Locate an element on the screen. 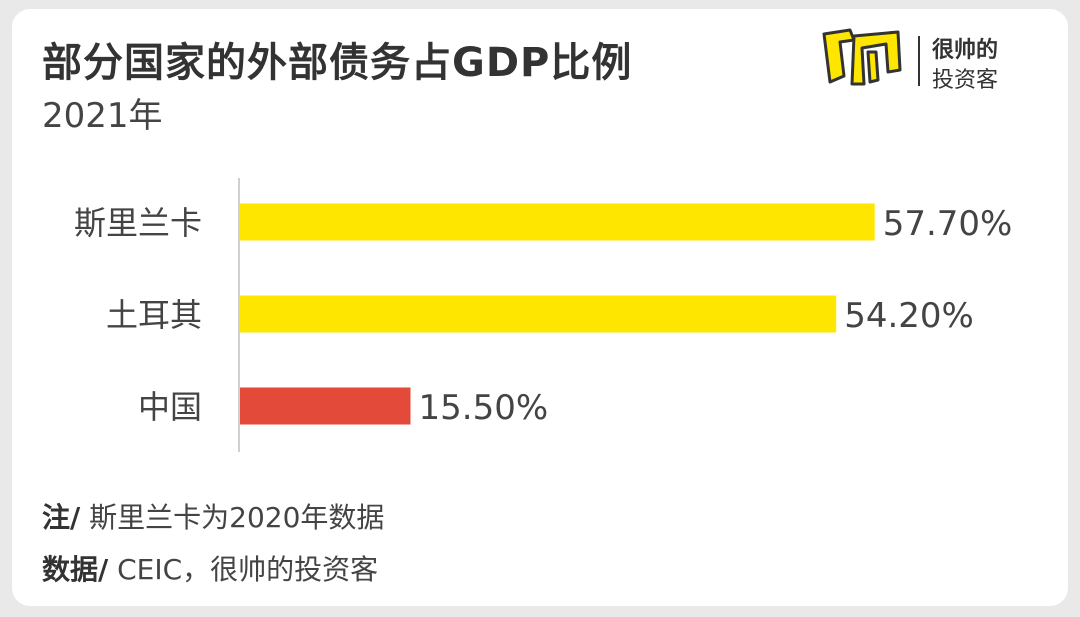 The width and height of the screenshot is (1080, 617). footnote-label: 注/ is located at coordinates (61, 517).